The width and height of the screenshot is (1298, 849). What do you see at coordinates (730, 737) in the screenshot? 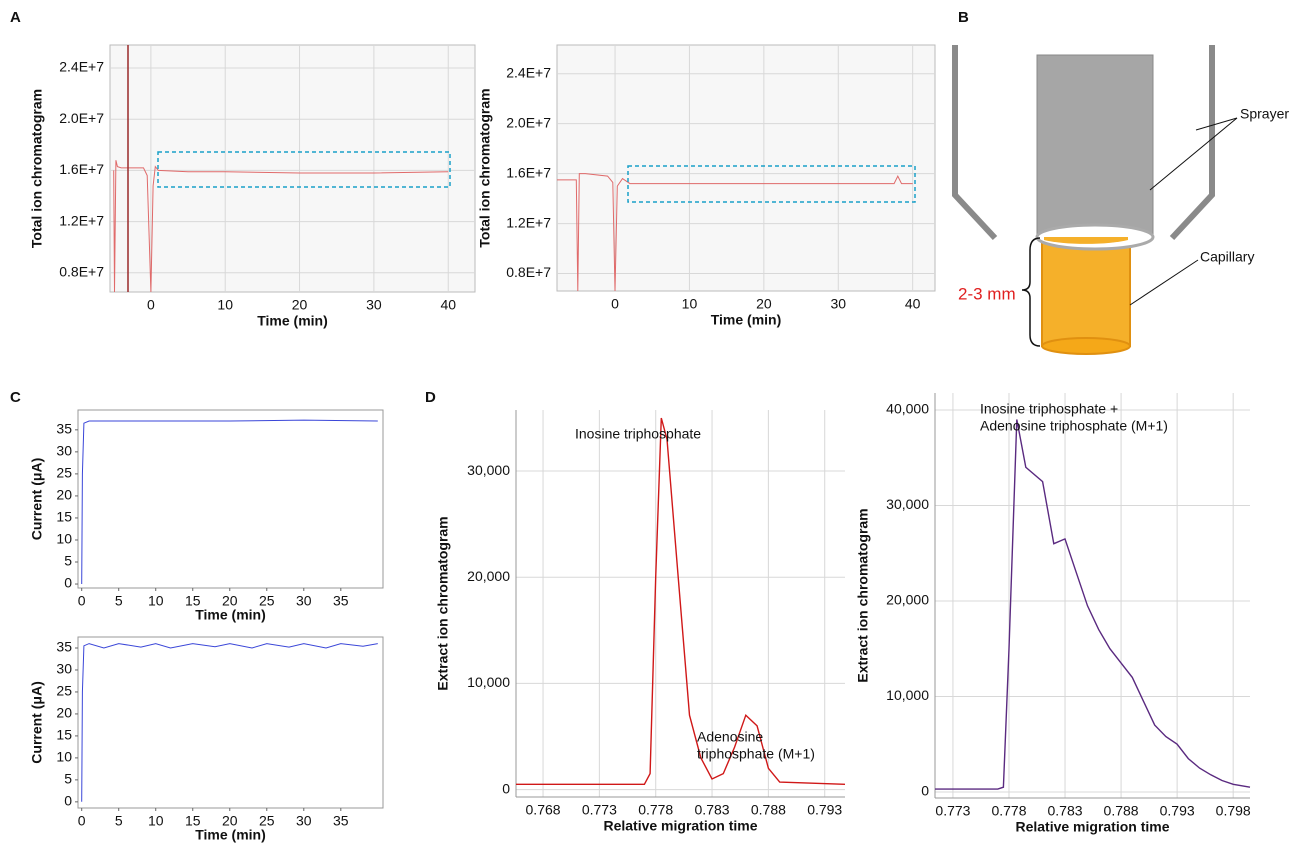
I see `annotation: Adenosine` at bounding box center [730, 737].